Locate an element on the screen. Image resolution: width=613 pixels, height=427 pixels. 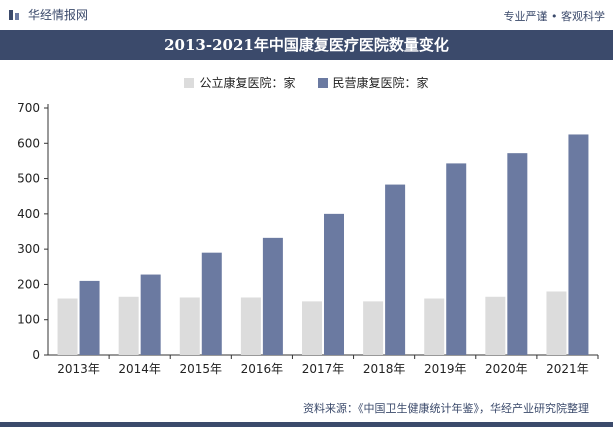
legend-swatch-public is located at coordinates (189, 82).